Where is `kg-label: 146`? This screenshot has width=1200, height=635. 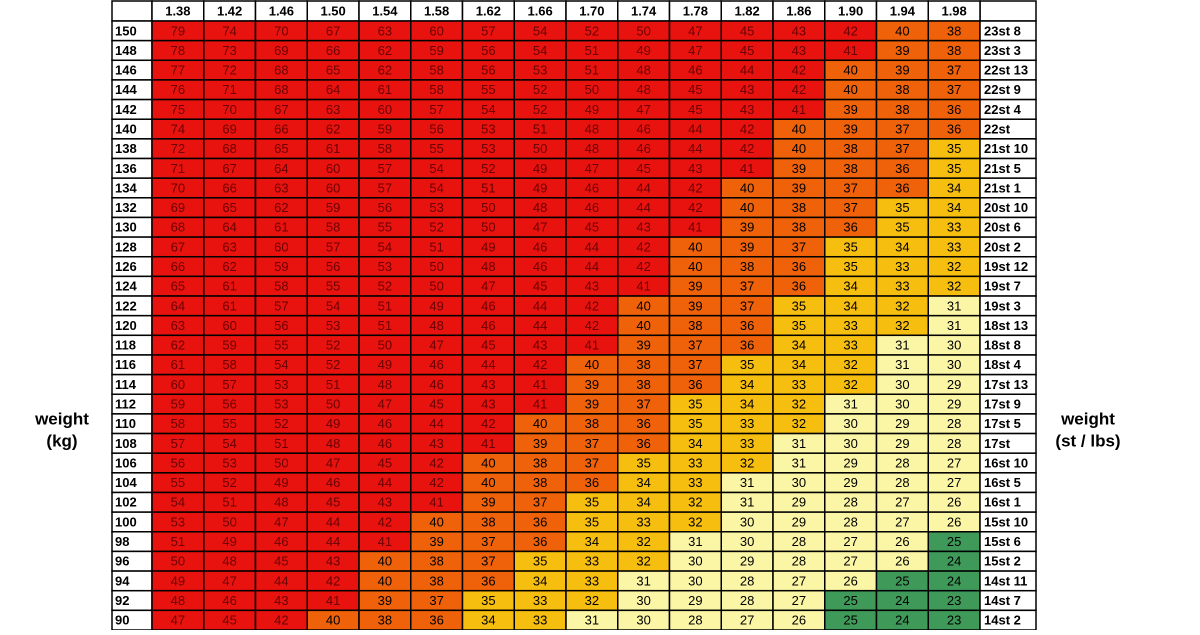 kg-label: 146 is located at coordinates (126, 70).